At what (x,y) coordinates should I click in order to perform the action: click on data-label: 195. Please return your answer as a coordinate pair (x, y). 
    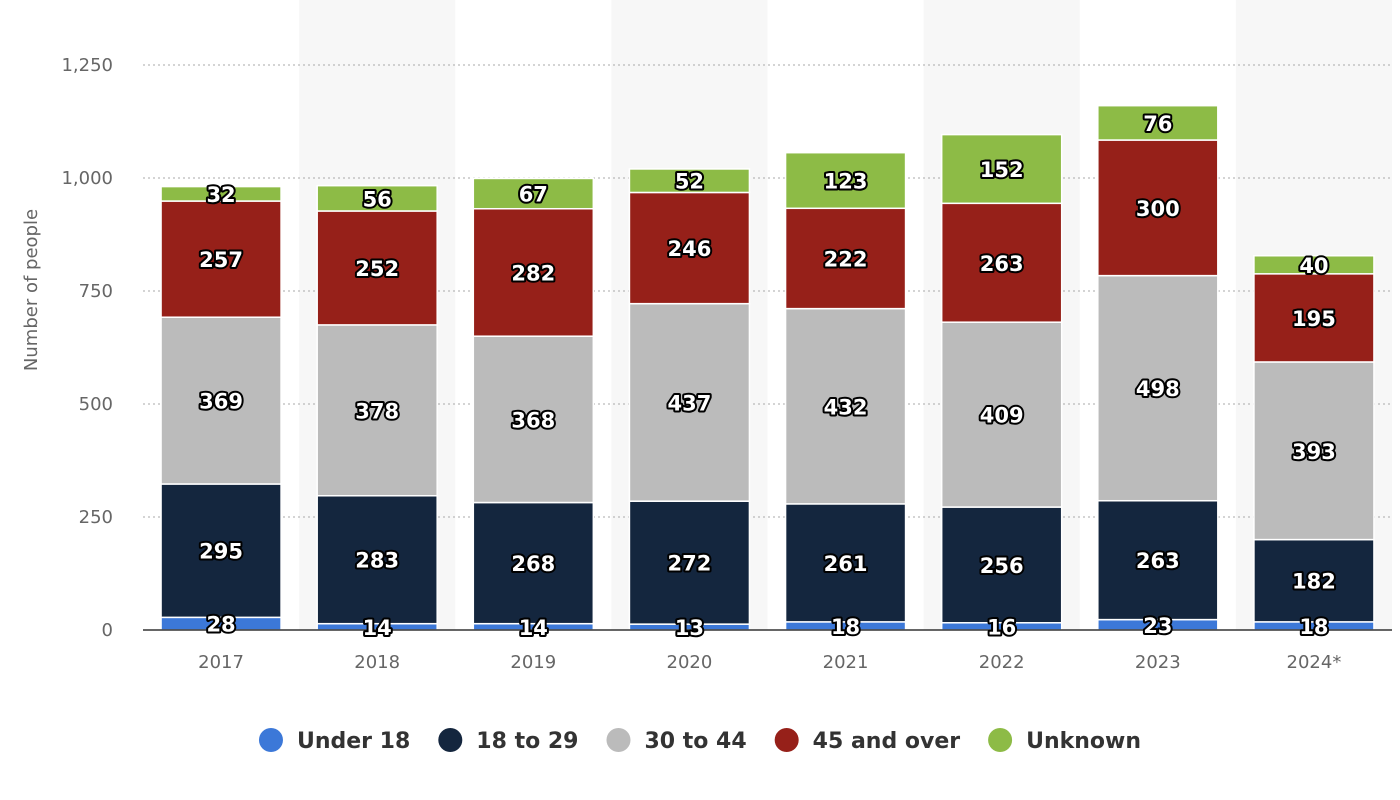
    Looking at the image, I should click on (1314, 319).